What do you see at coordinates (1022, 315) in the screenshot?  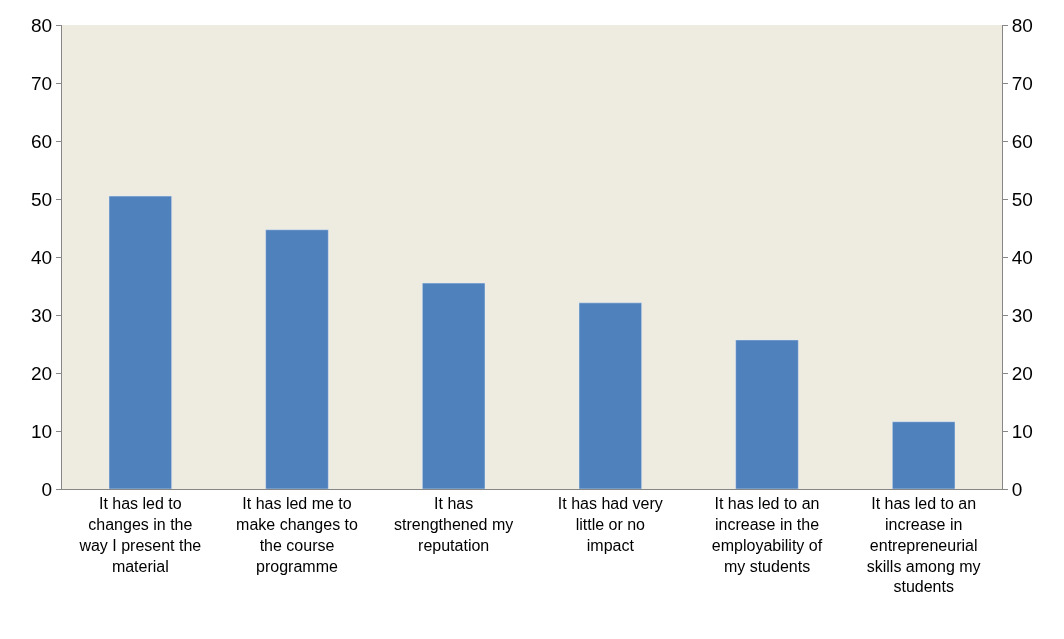 I see `y2-tick-label: 30` at bounding box center [1022, 315].